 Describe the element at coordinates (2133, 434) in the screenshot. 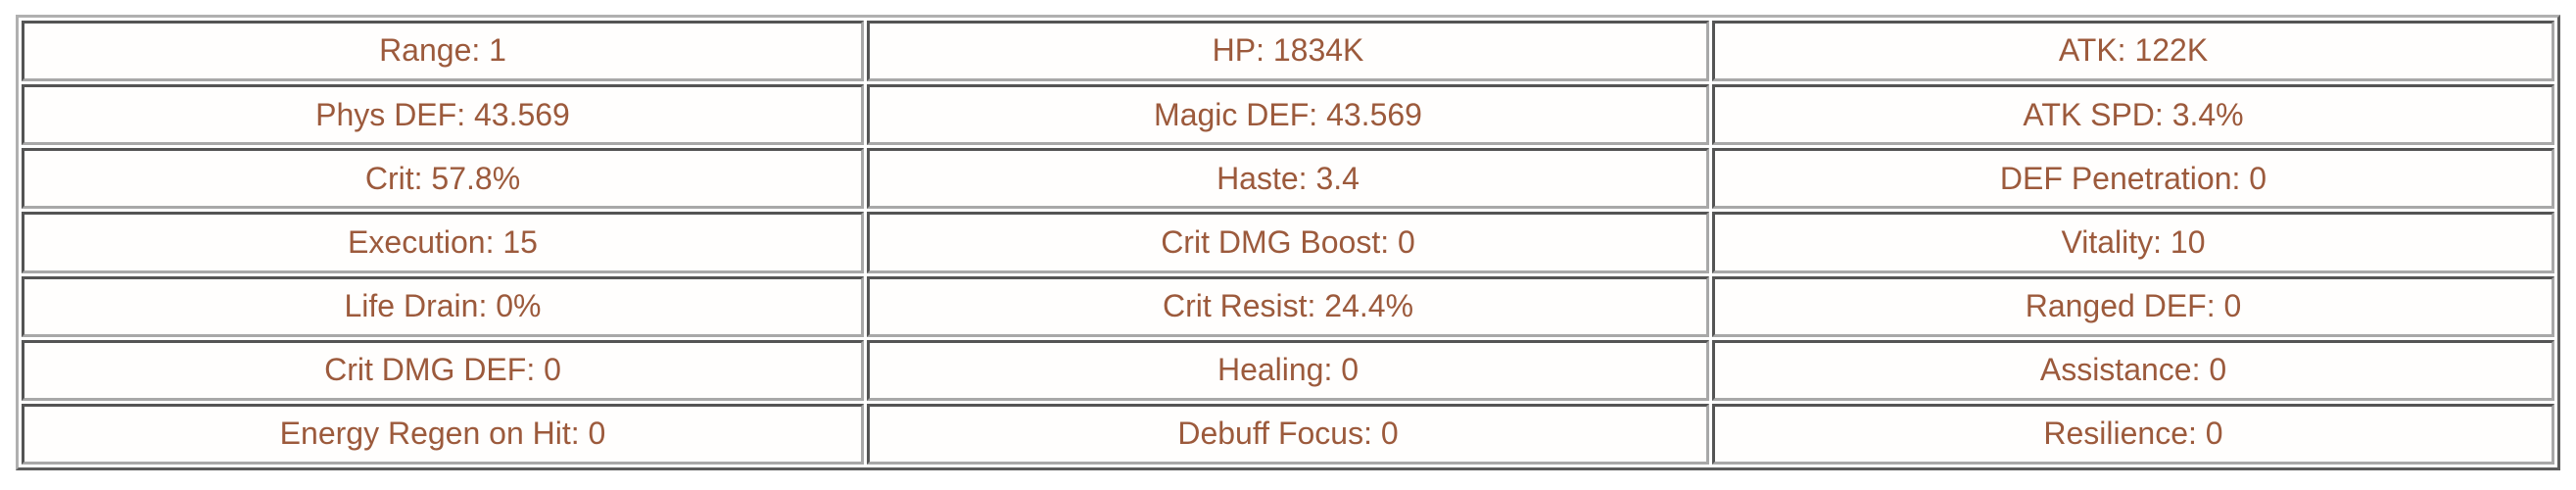

I see `stat-cell-resilience: Resilience: 0` at that location.